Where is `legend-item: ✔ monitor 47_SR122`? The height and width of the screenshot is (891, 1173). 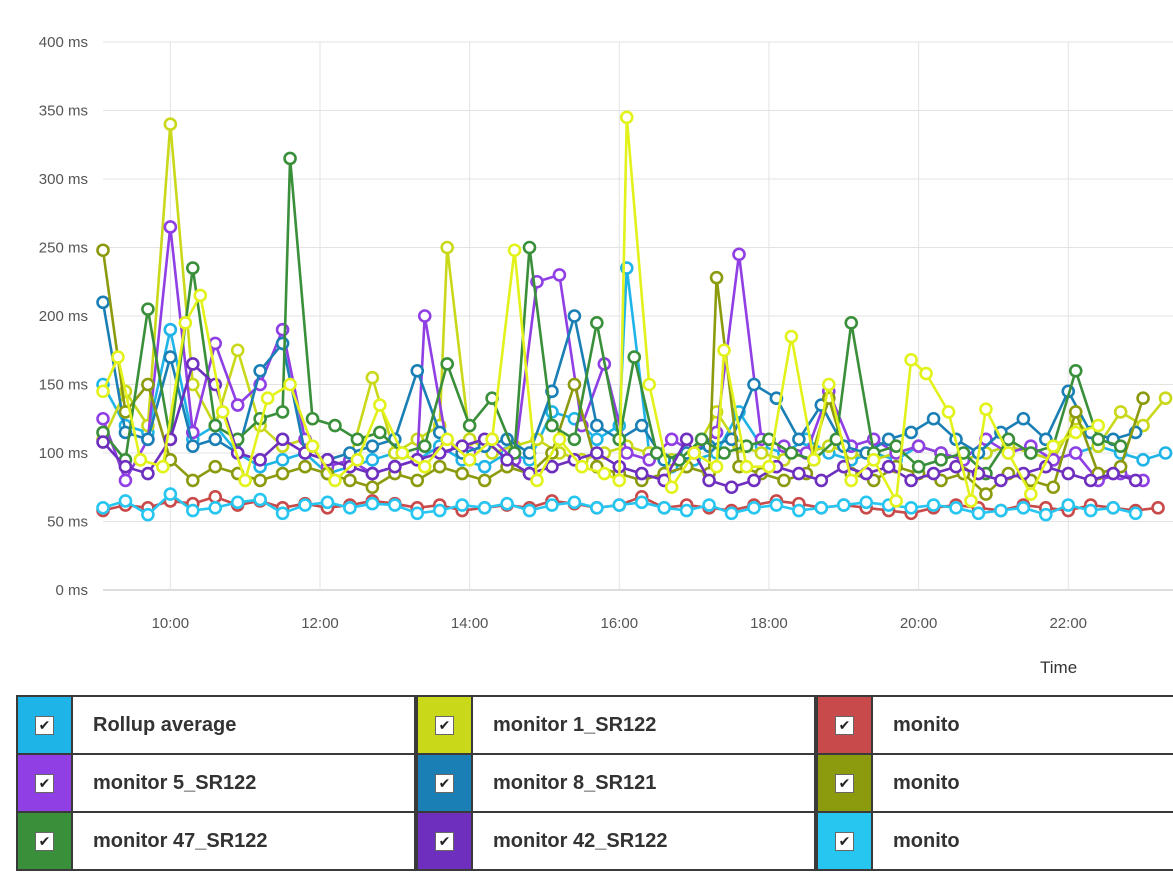 legend-item: ✔ monitor 47_SR122 is located at coordinates (216, 841).